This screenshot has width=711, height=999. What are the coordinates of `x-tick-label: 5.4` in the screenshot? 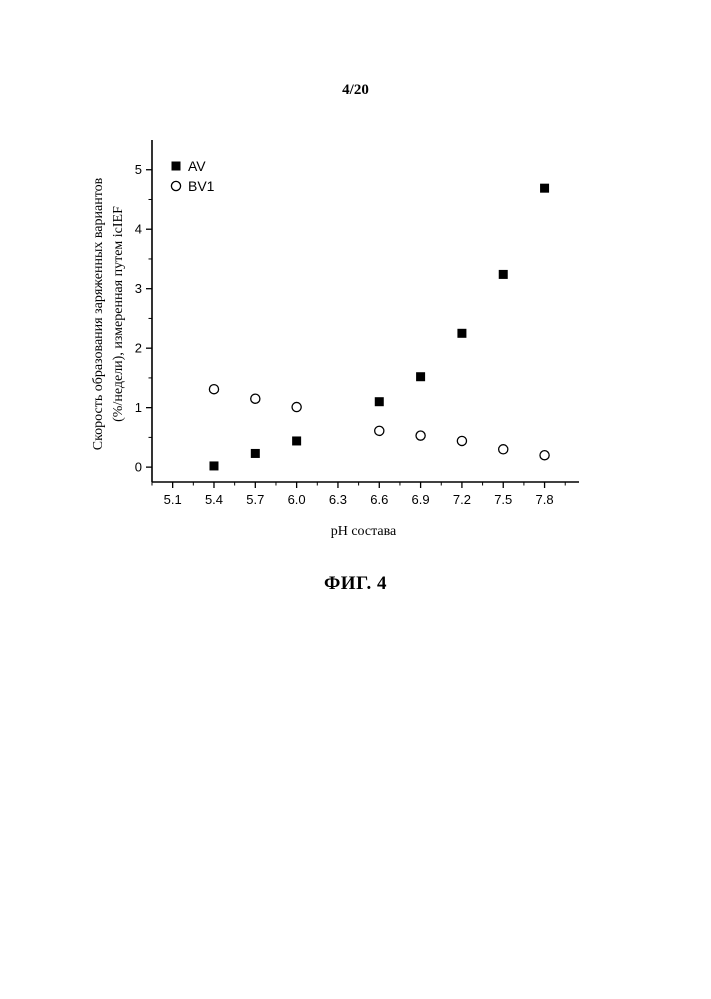 It's located at (214, 499).